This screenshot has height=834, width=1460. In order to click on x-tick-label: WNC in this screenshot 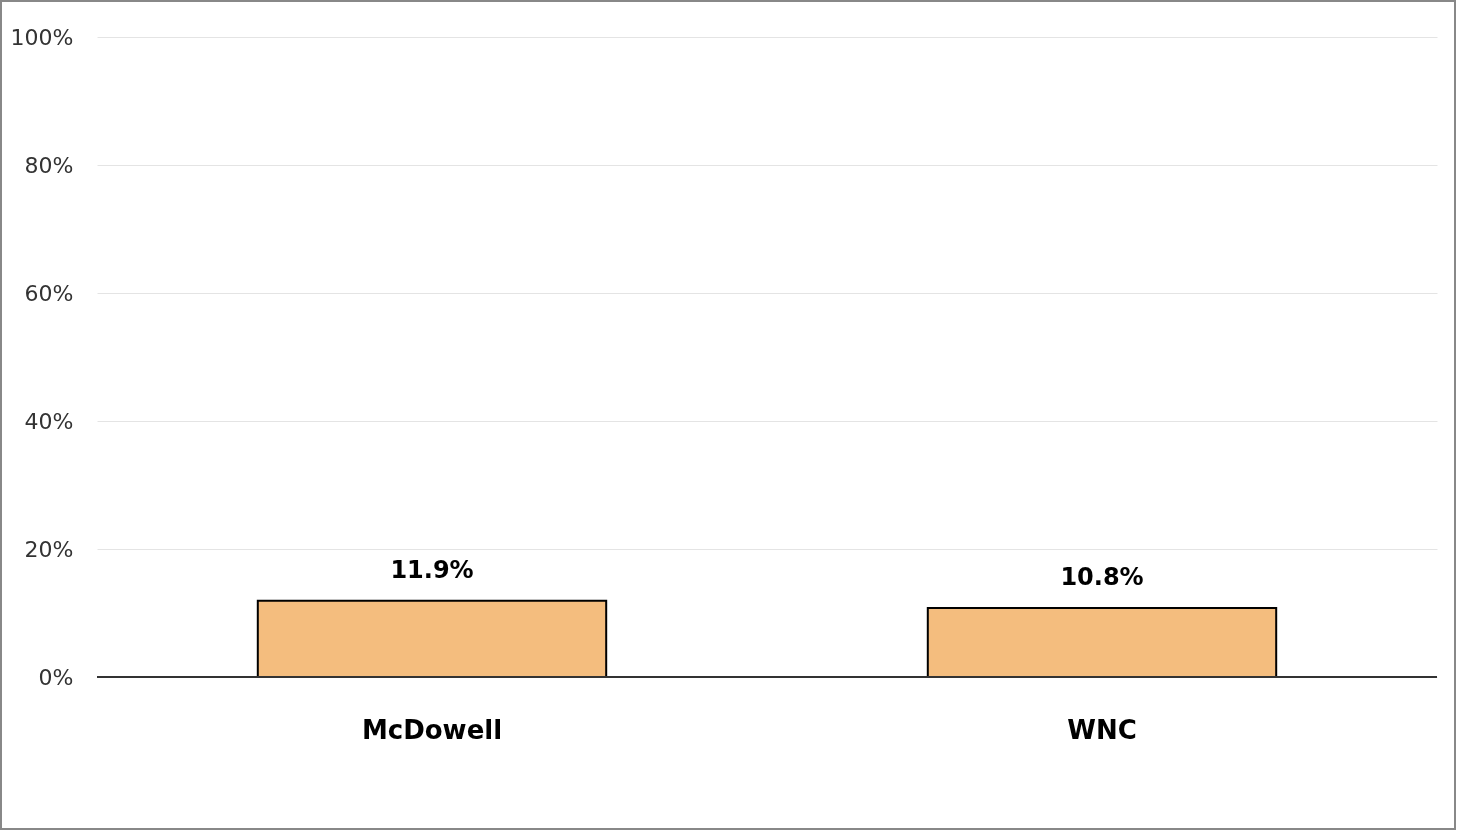, I will do `click(1102, 729)`.